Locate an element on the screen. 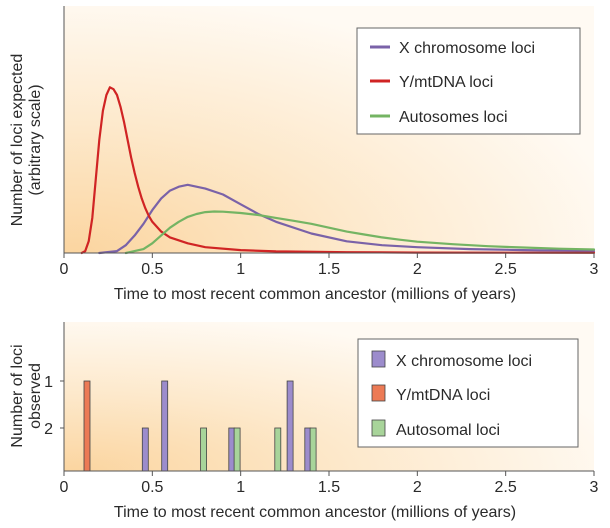 Image resolution: width=610 pixels, height=528 pixels. y-tick-label-1: 1 is located at coordinates (48, 382).